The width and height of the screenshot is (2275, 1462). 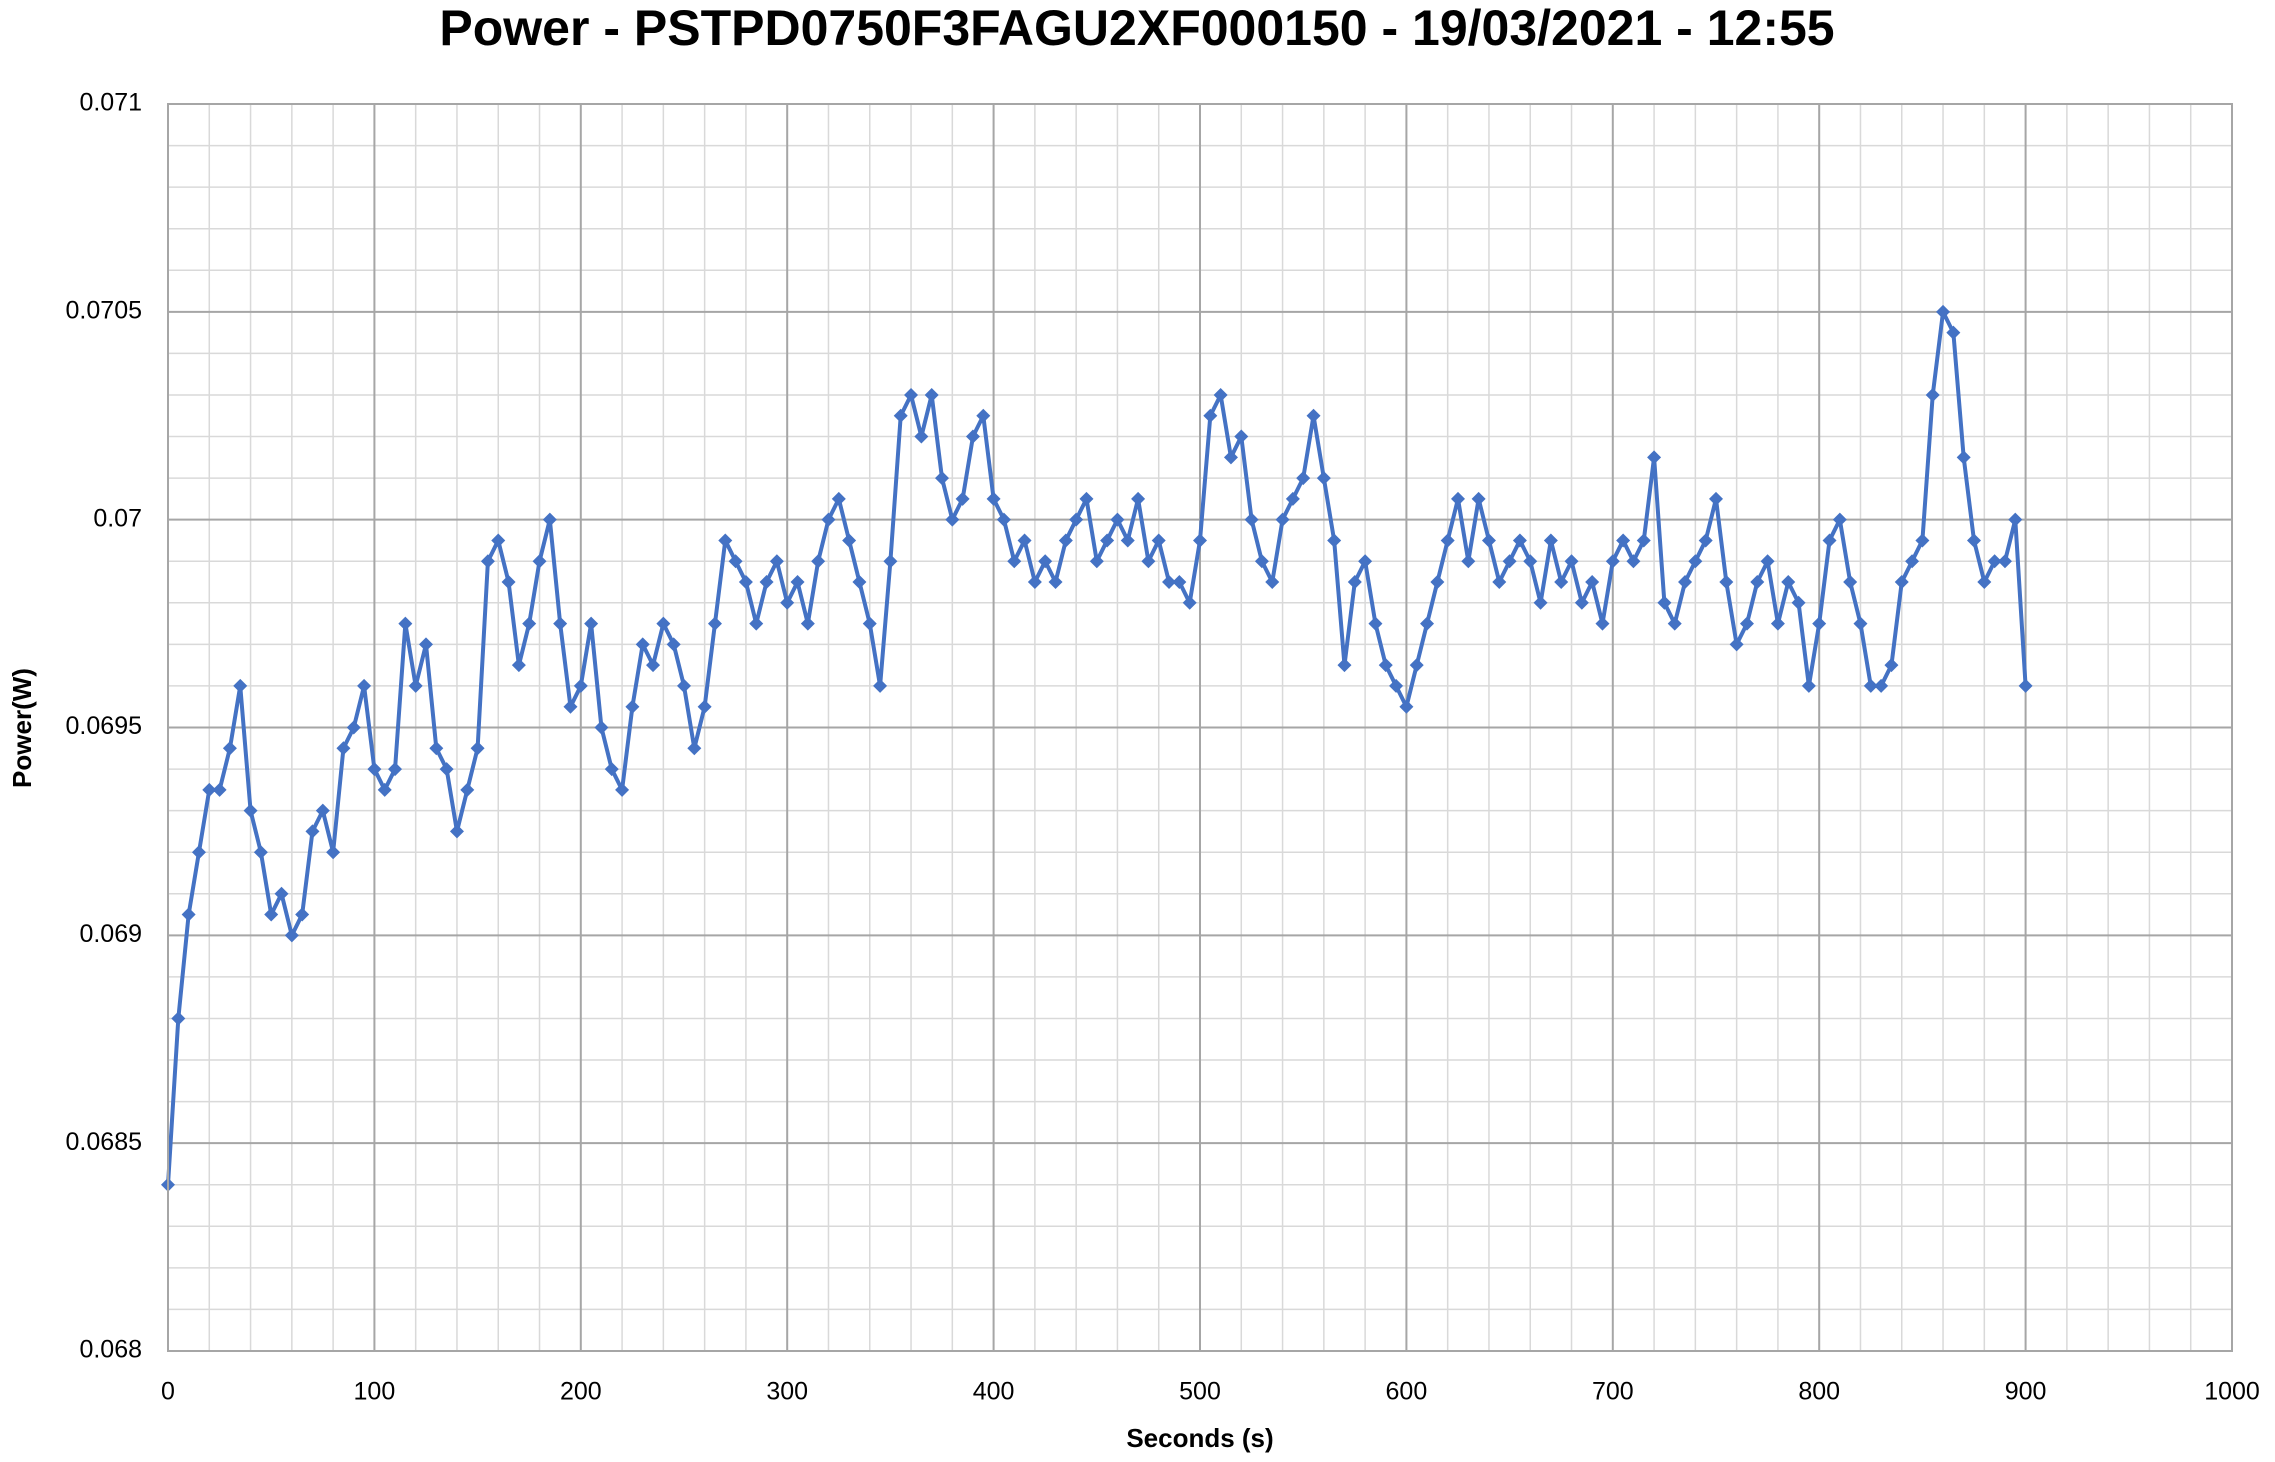 What do you see at coordinates (104, 726) in the screenshot?
I see `y-tick-label: 0.0695` at bounding box center [104, 726].